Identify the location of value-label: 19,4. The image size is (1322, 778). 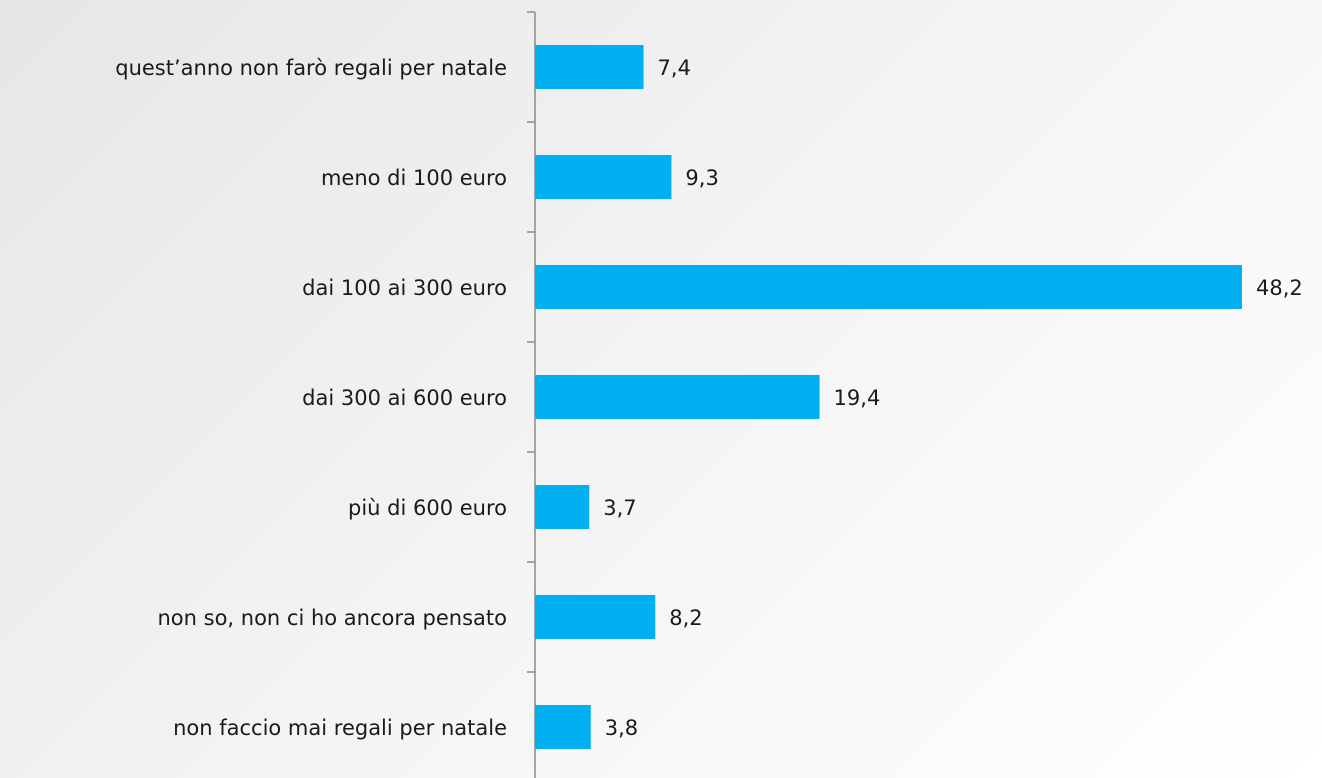
(857, 398).